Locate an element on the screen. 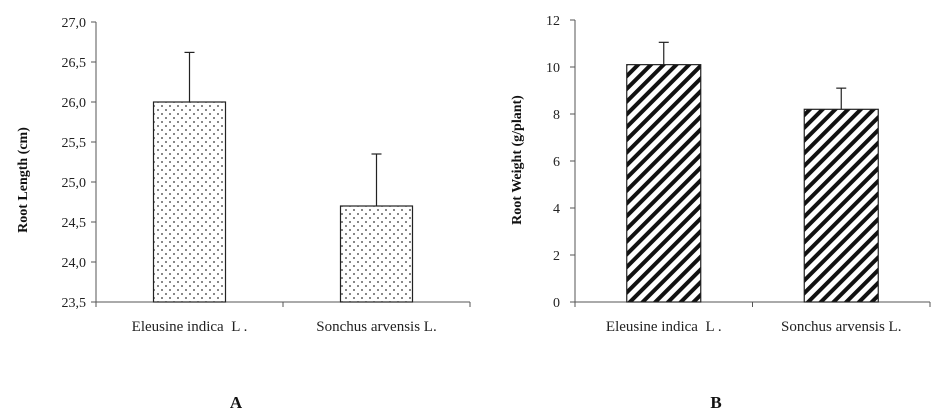 The height and width of the screenshot is (416, 935). y-axis-label: Root Length (cm) is located at coordinates (23, 180).